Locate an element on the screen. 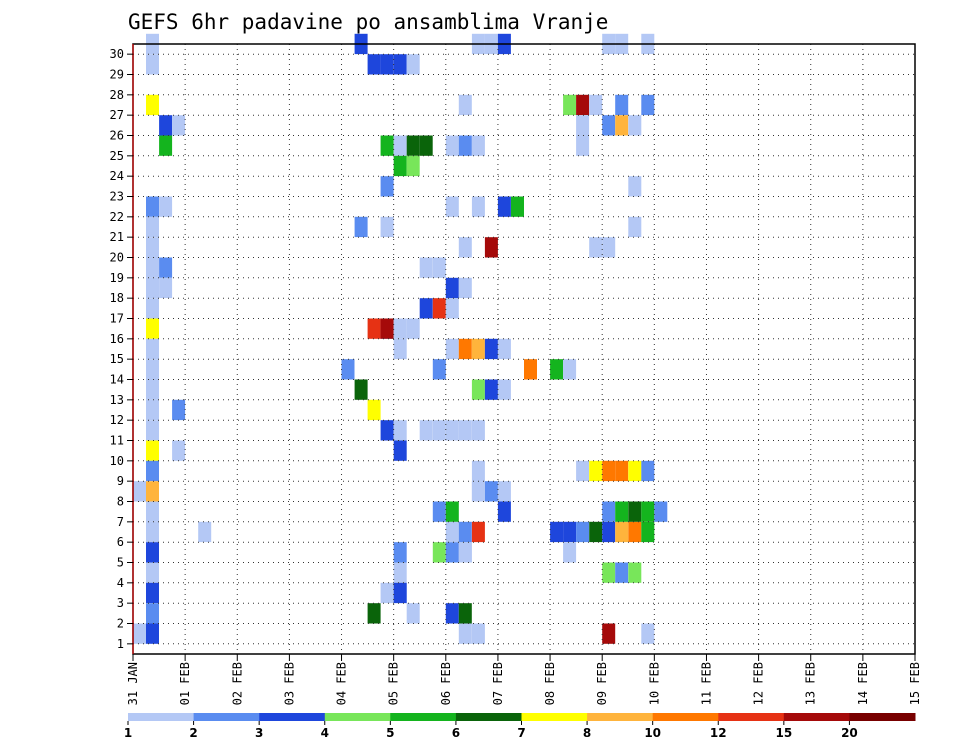 The height and width of the screenshot is (742, 960). colorbar-label: 1 is located at coordinates (128, 733).